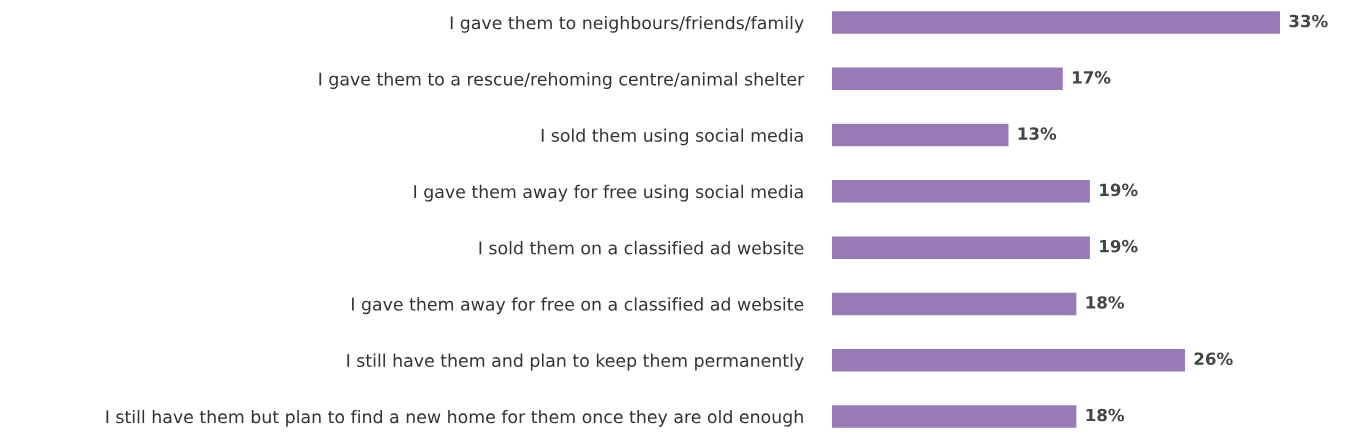  Describe the element at coordinates (1213, 359) in the screenshot. I see `data-label: 26%` at that location.